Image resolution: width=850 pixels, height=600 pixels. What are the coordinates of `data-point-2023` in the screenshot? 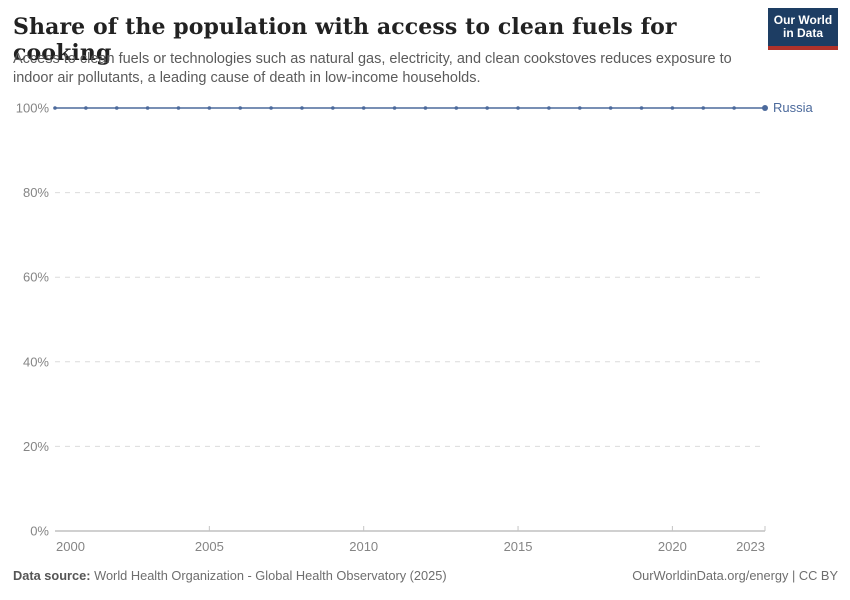 It's located at (765, 108).